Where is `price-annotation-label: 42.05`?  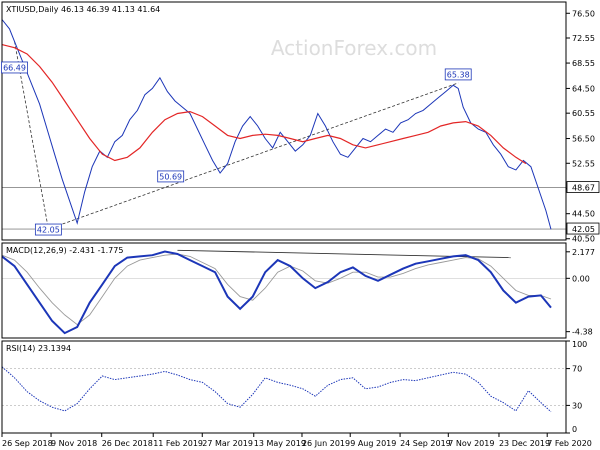 price-annotation-label: 42.05 is located at coordinates (48, 230).